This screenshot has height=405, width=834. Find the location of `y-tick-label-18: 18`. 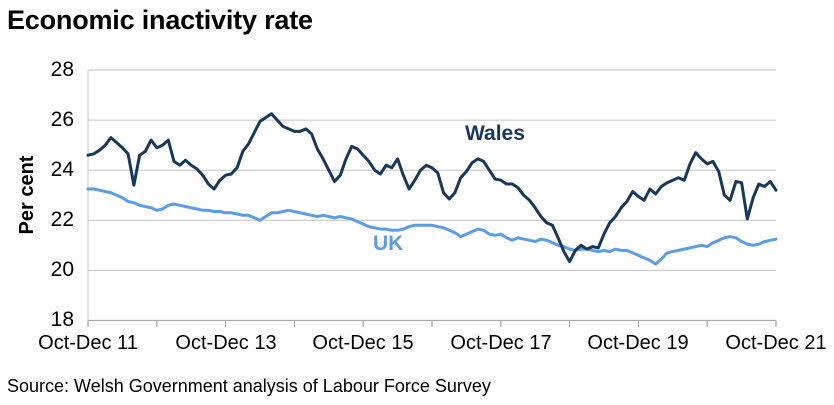

y-tick-label-18: 18 is located at coordinates (62, 319).